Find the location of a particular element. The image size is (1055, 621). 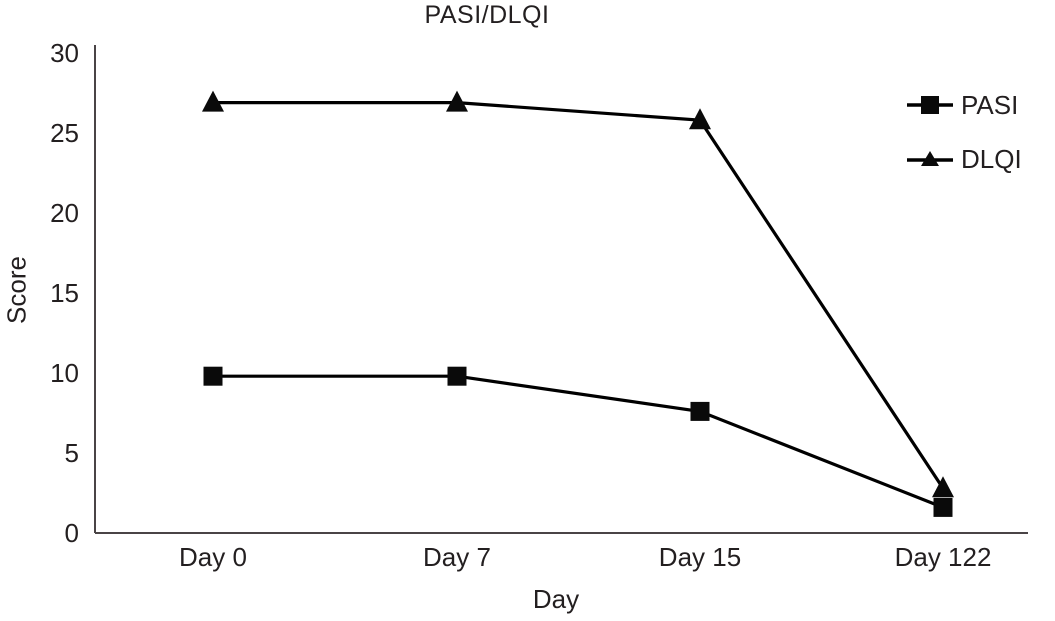

x-tick-label: Day 7 is located at coordinates (457, 557).